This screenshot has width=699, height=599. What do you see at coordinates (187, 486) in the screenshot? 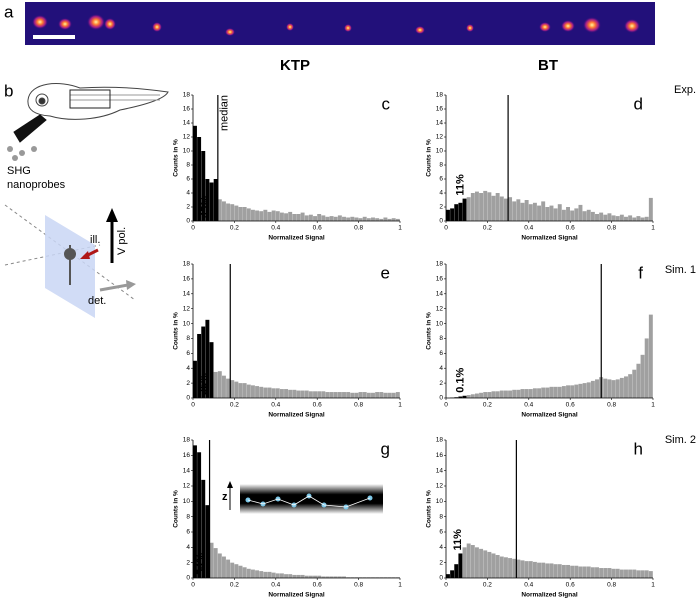
I see `y-tick-label: 12` at bounding box center [187, 486].